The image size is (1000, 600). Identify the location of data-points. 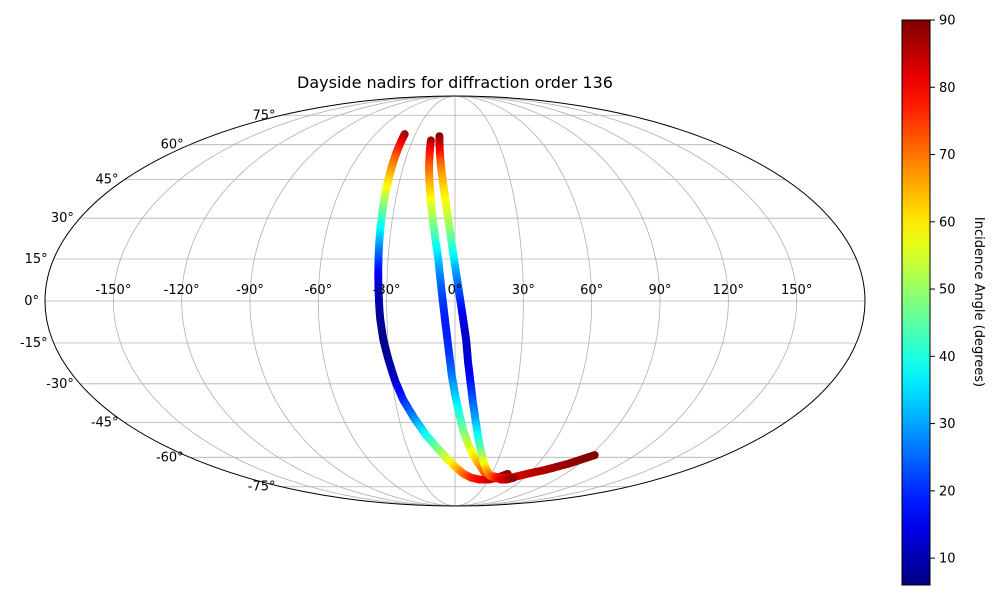
(486, 307).